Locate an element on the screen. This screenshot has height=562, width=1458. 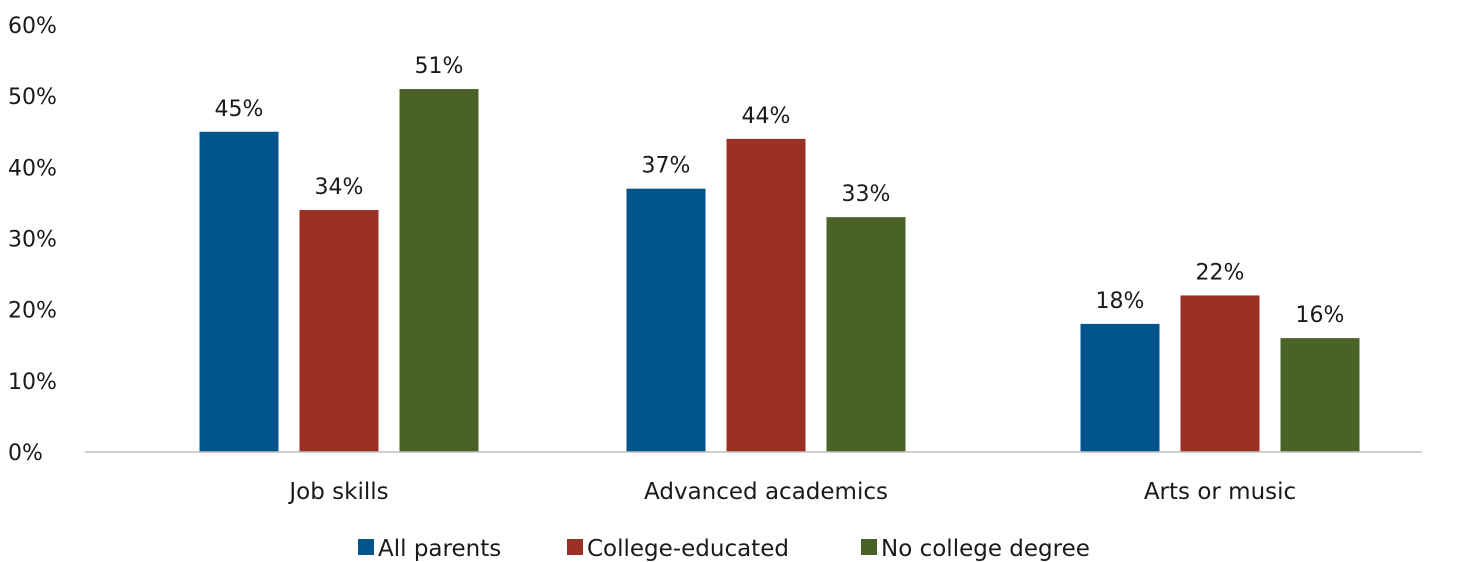
y-tick-label-50: 50% is located at coordinates (32, 97).